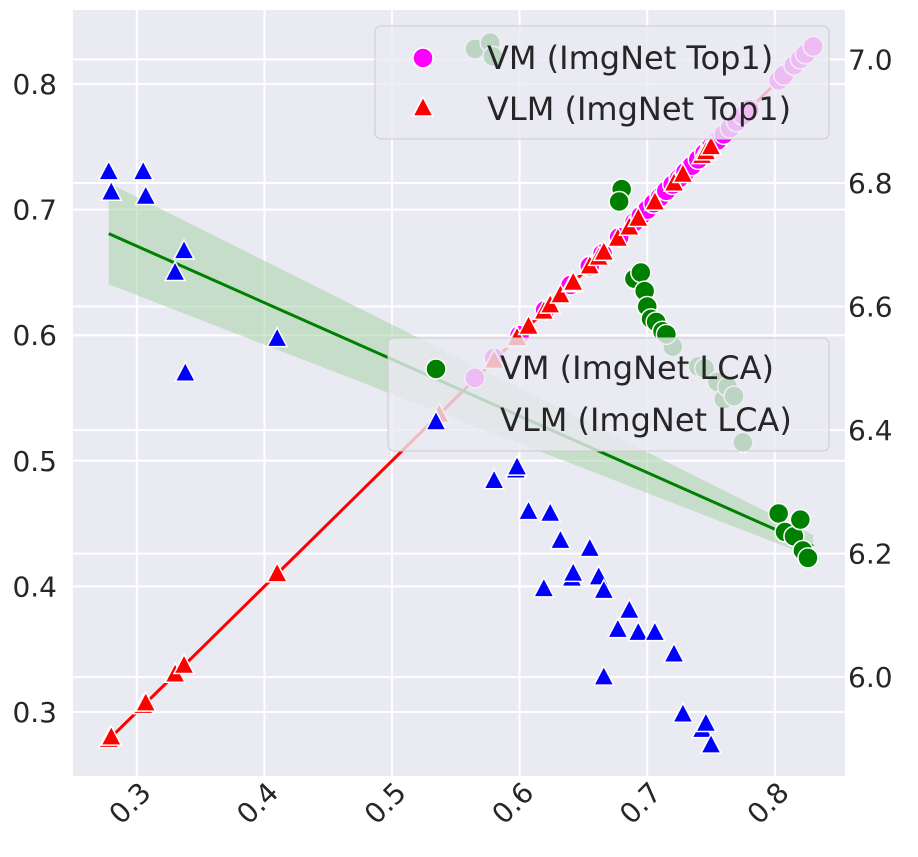 The width and height of the screenshot is (918, 857). What do you see at coordinates (768, 803) in the screenshot?
I see `x-tick-label: 0.8` at bounding box center [768, 803].